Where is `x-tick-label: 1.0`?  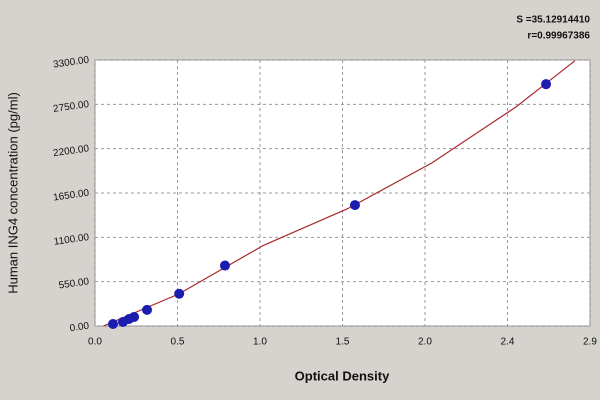
x-tick-label: 1.0 is located at coordinates (260, 342).